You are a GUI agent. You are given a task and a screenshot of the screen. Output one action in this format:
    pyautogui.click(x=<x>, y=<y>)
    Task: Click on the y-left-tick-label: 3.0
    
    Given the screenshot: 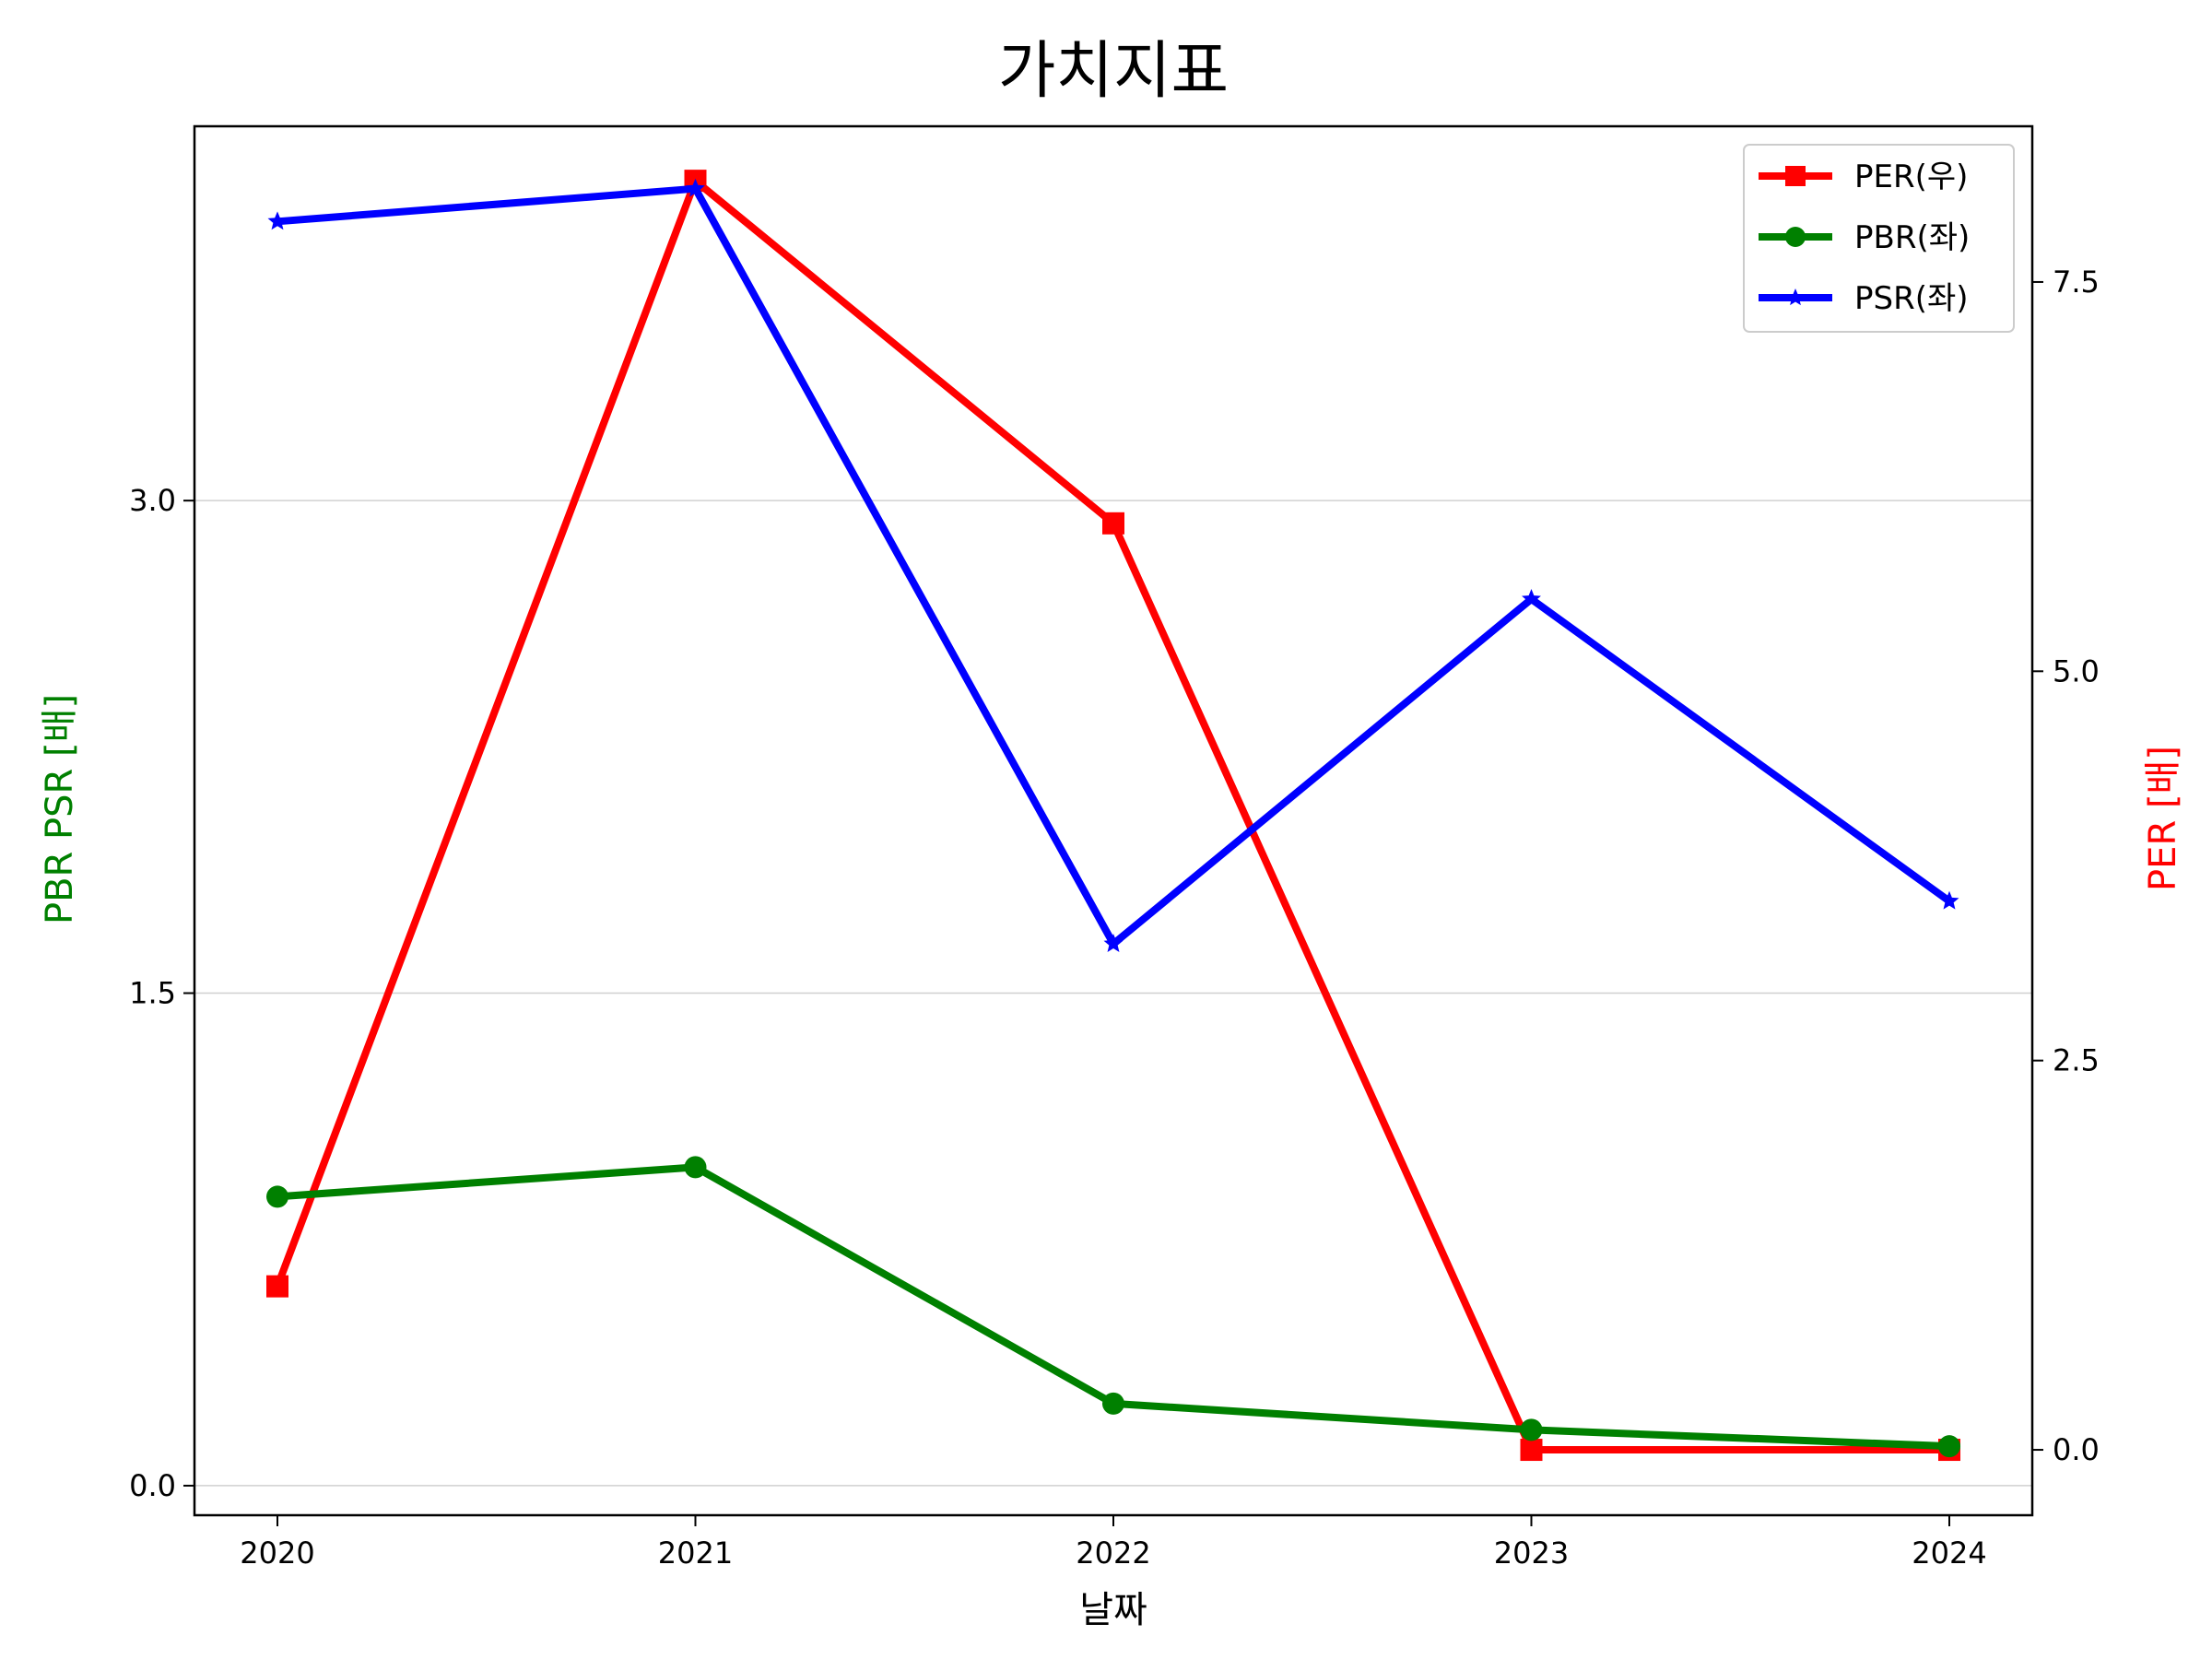 What is the action you would take?
    pyautogui.click(x=152, y=500)
    